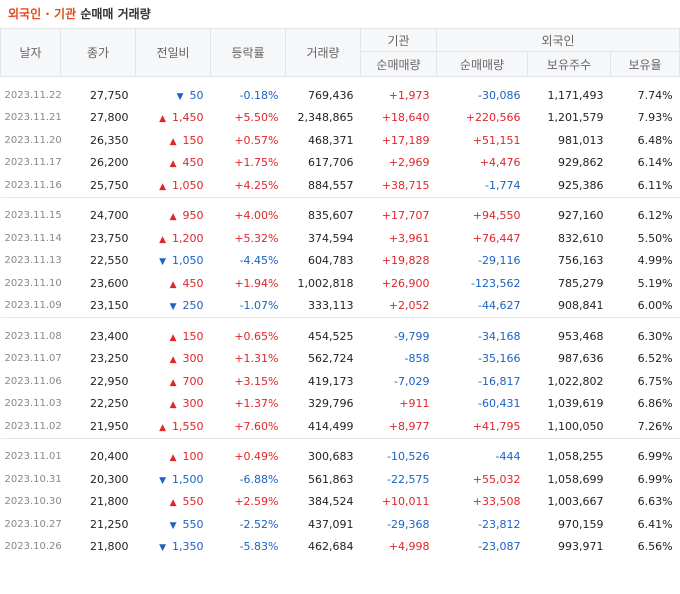  I want to click on change-cell: ▲ 550, so click(173, 502).